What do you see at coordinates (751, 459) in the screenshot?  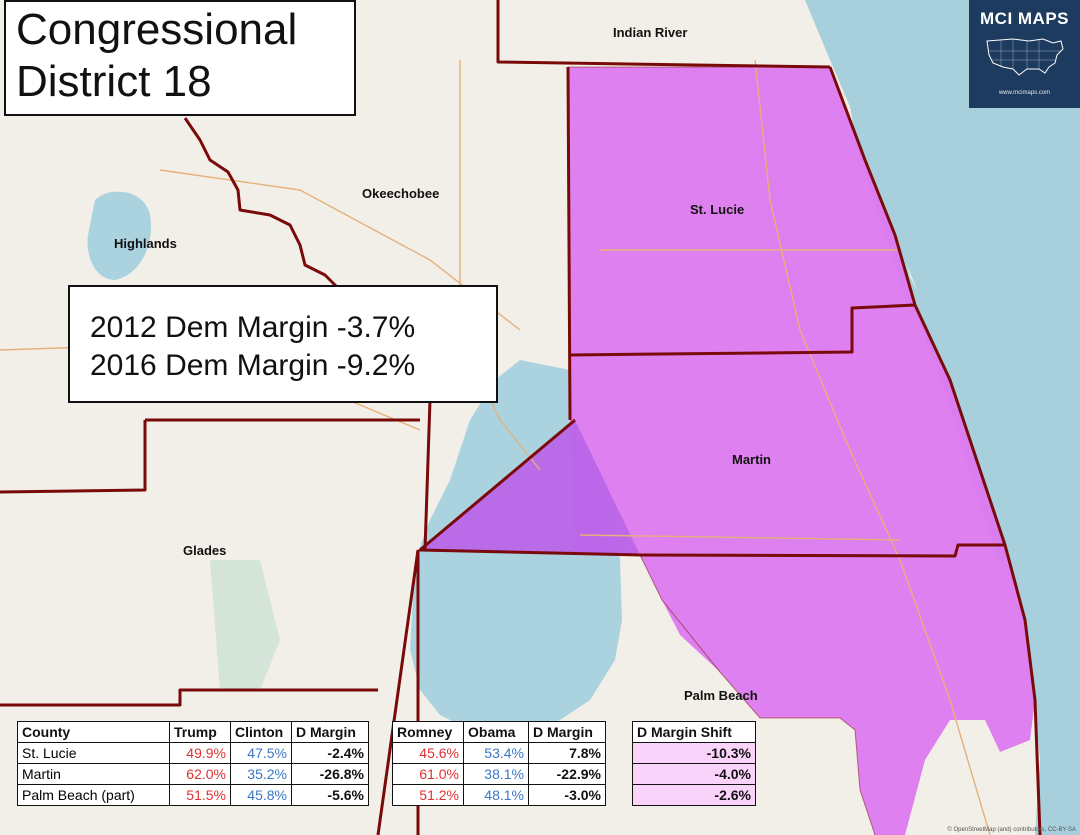 I see `county-label-martin: Martin` at bounding box center [751, 459].